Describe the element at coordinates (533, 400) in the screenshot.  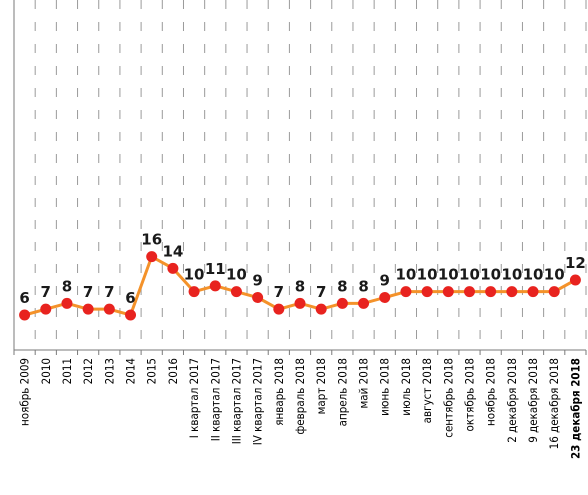
I see `x-tick-label: 9 декабря 2018` at that location.